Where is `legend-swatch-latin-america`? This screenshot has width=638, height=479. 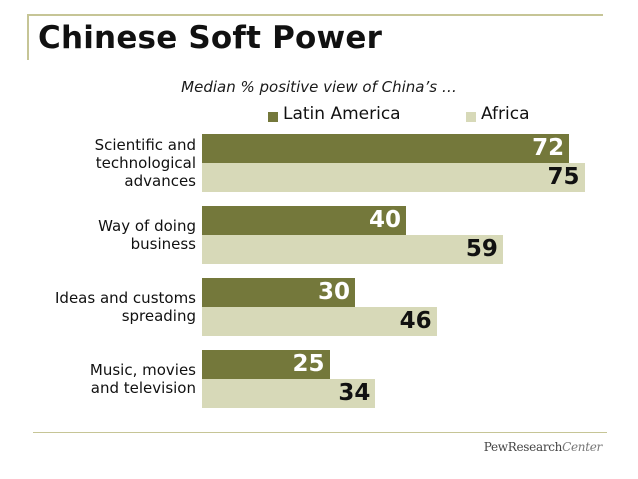 legend-swatch-latin-america is located at coordinates (273, 117).